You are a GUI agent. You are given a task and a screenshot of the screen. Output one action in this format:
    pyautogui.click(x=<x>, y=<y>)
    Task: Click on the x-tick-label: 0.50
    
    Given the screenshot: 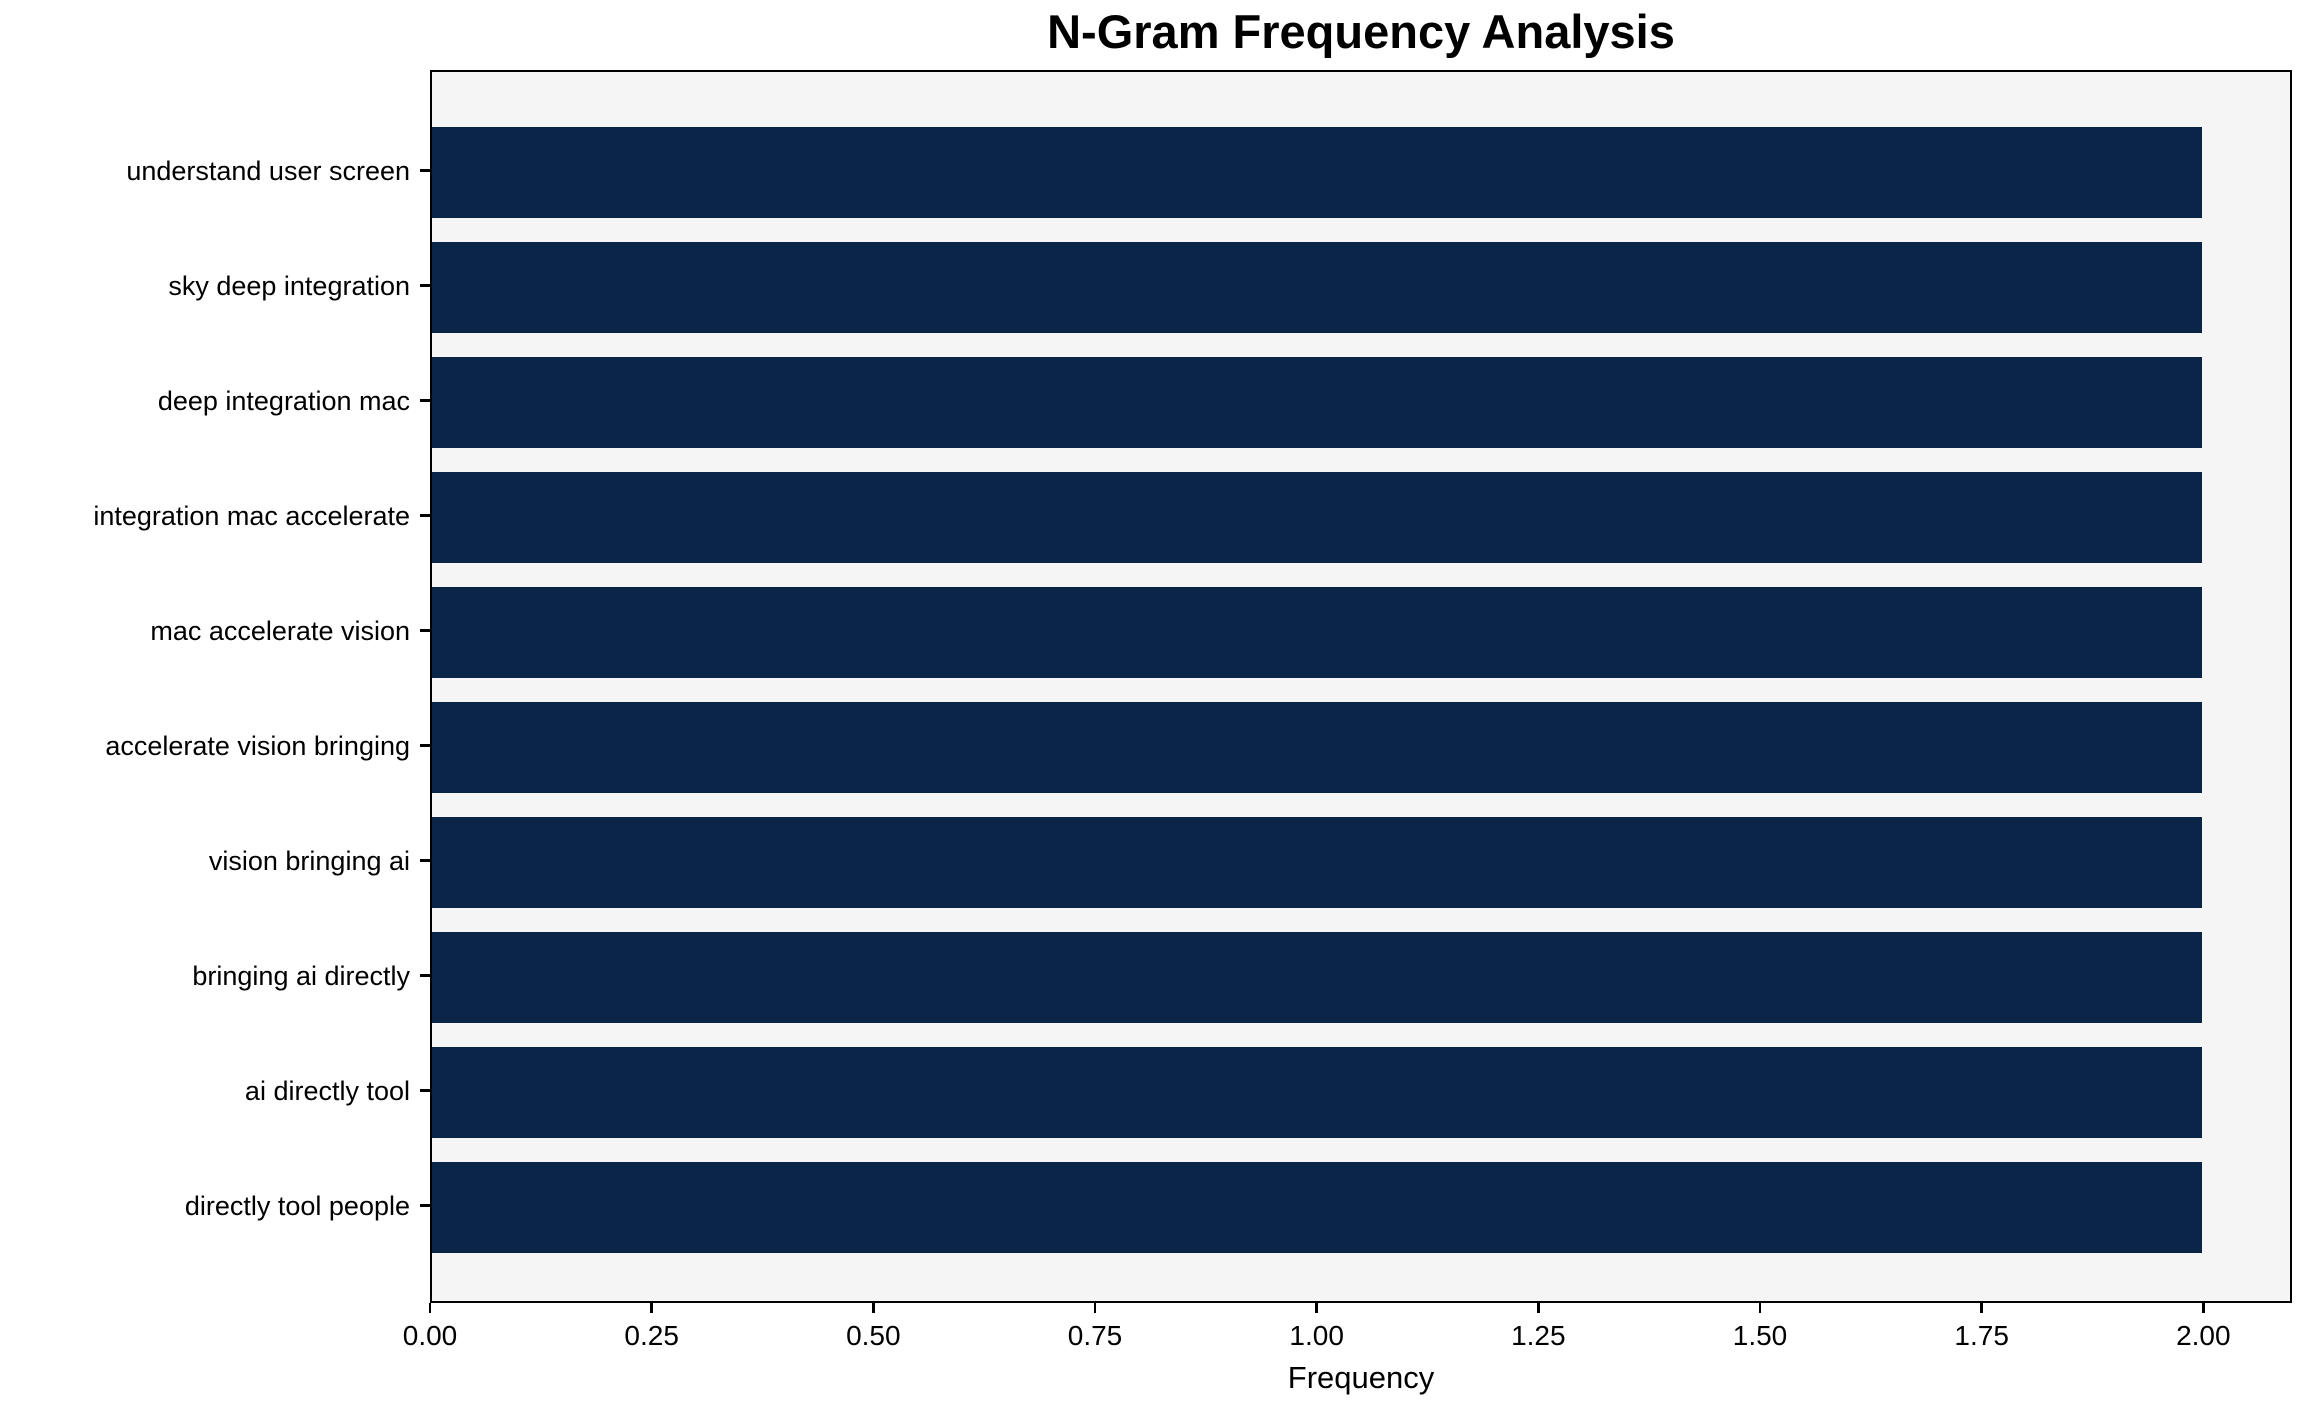 What is the action you would take?
    pyautogui.click(x=873, y=1335)
    